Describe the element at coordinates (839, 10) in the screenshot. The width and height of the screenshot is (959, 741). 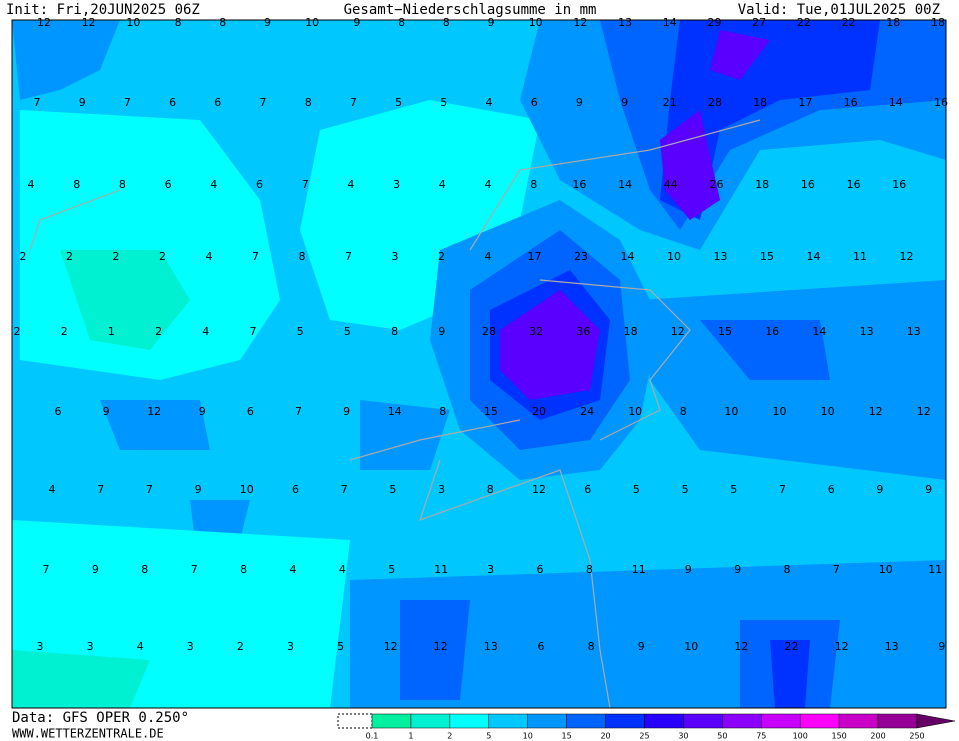
I see `valid-time: Valid: Tue,01JUL2025 00Z` at that location.